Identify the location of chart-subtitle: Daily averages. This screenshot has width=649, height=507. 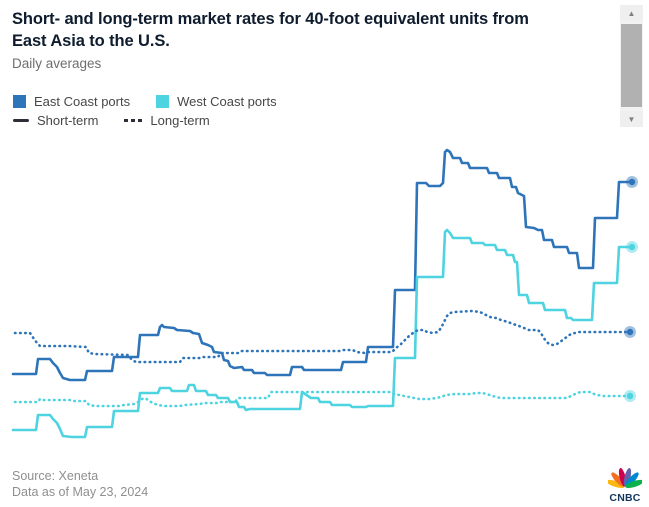
(57, 63).